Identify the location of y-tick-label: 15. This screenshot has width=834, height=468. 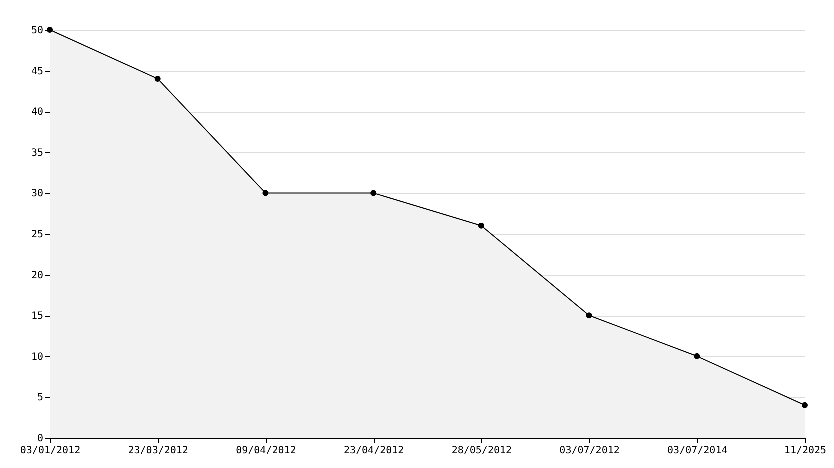
(37, 316).